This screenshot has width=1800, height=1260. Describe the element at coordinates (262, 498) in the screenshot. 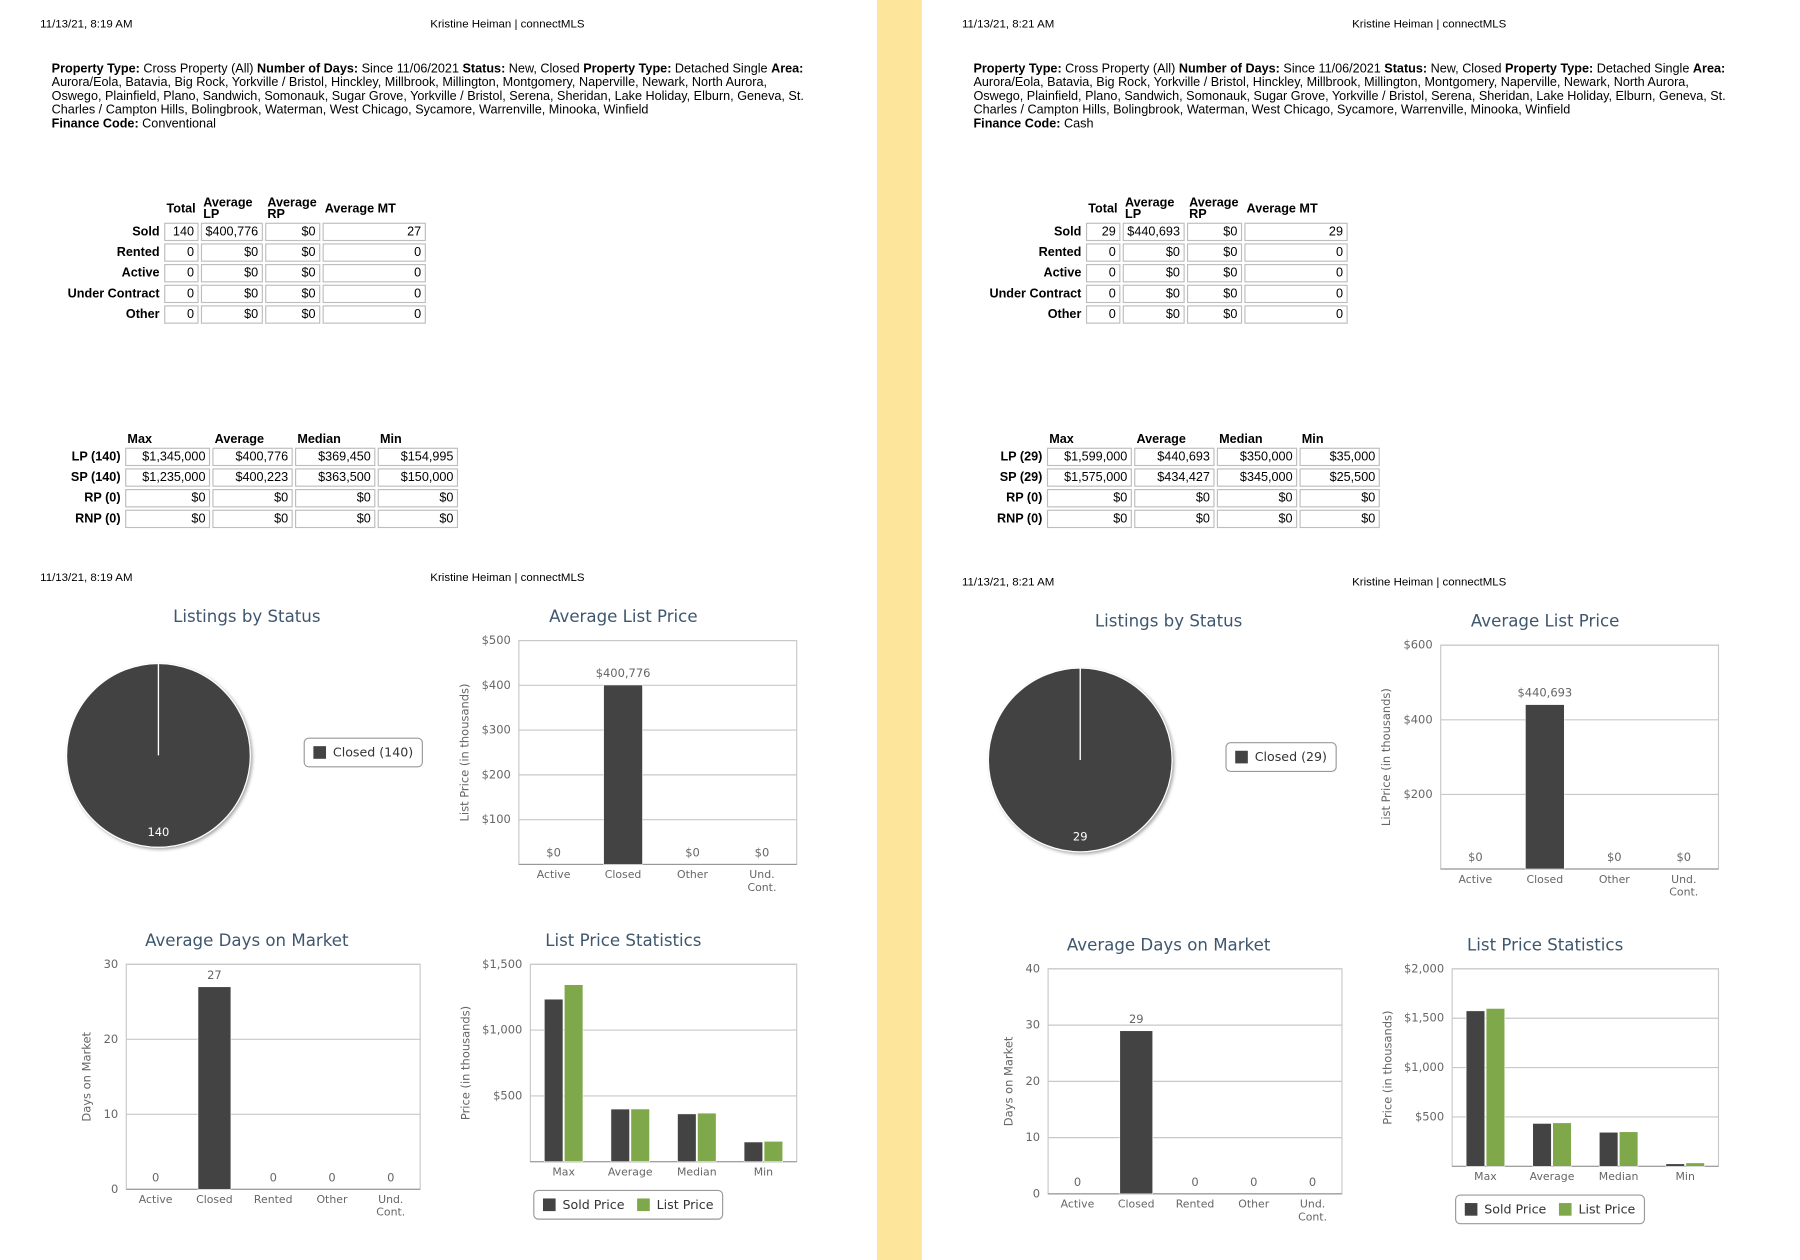

I see `table-row: RP (0) $0 $0 $0 $0` at that location.